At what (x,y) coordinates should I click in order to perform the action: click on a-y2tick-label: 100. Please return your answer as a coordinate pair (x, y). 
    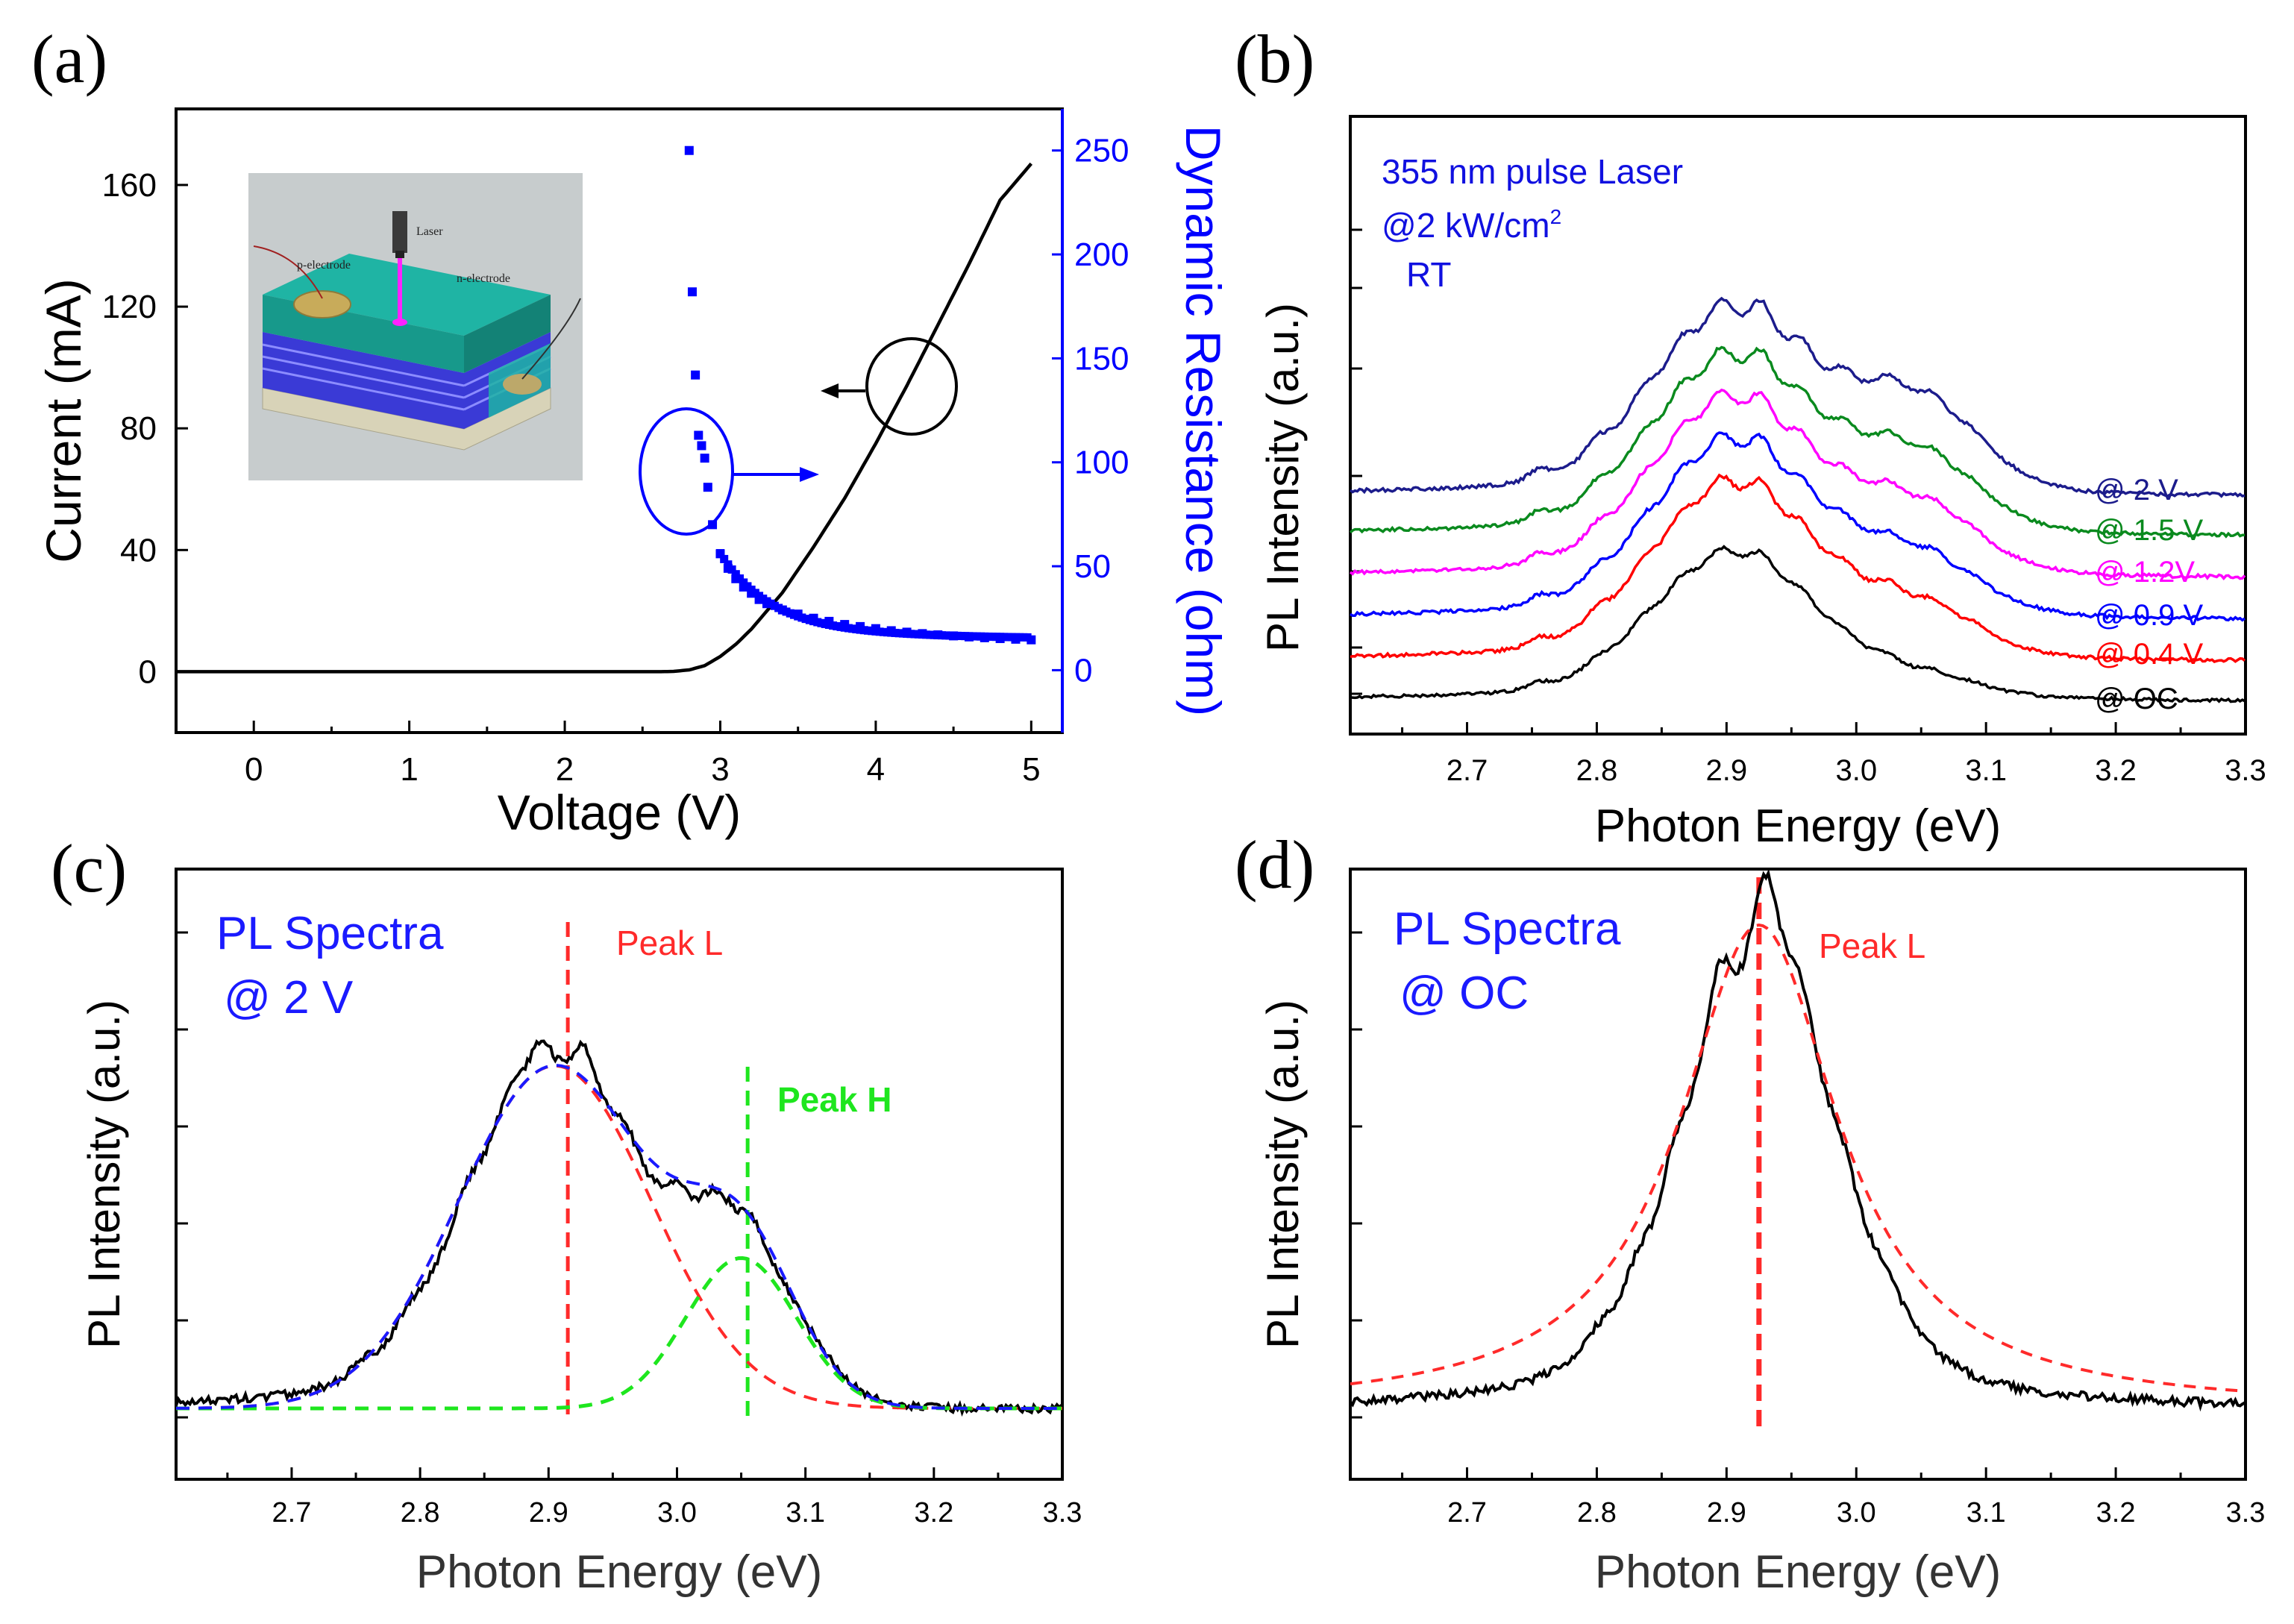
    Looking at the image, I should click on (1101, 463).